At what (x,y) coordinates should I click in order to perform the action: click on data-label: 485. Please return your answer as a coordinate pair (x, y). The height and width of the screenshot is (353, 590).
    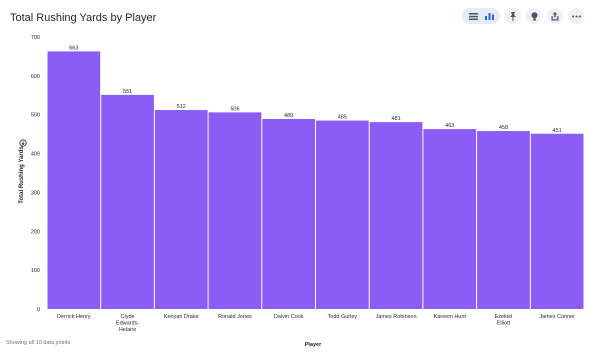
    Looking at the image, I should click on (342, 118).